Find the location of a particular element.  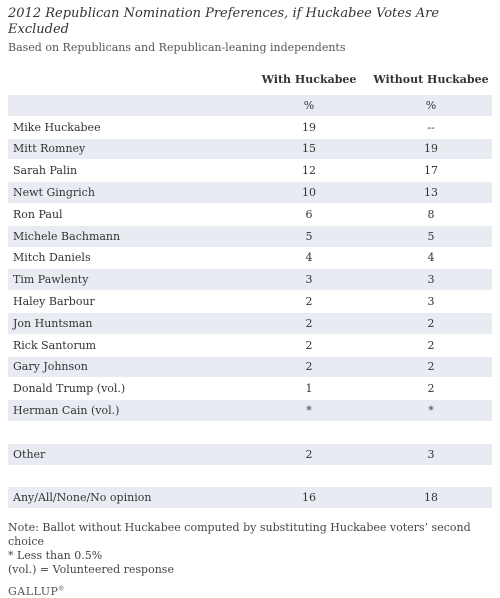

candidate-name: Any/All/None/No opinion is located at coordinates (128, 498).